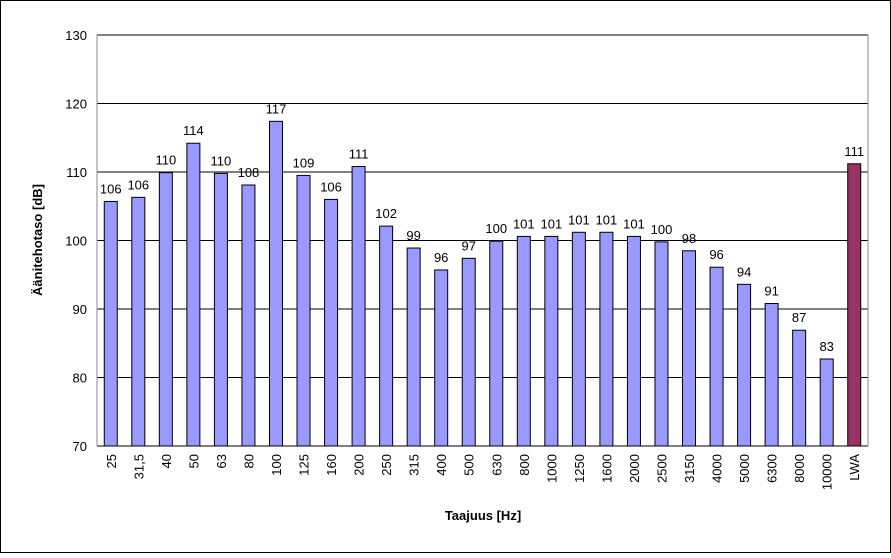 Image resolution: width=891 pixels, height=558 pixels. Describe the element at coordinates (76, 104) in the screenshot. I see `y-tick-label: 120` at that location.